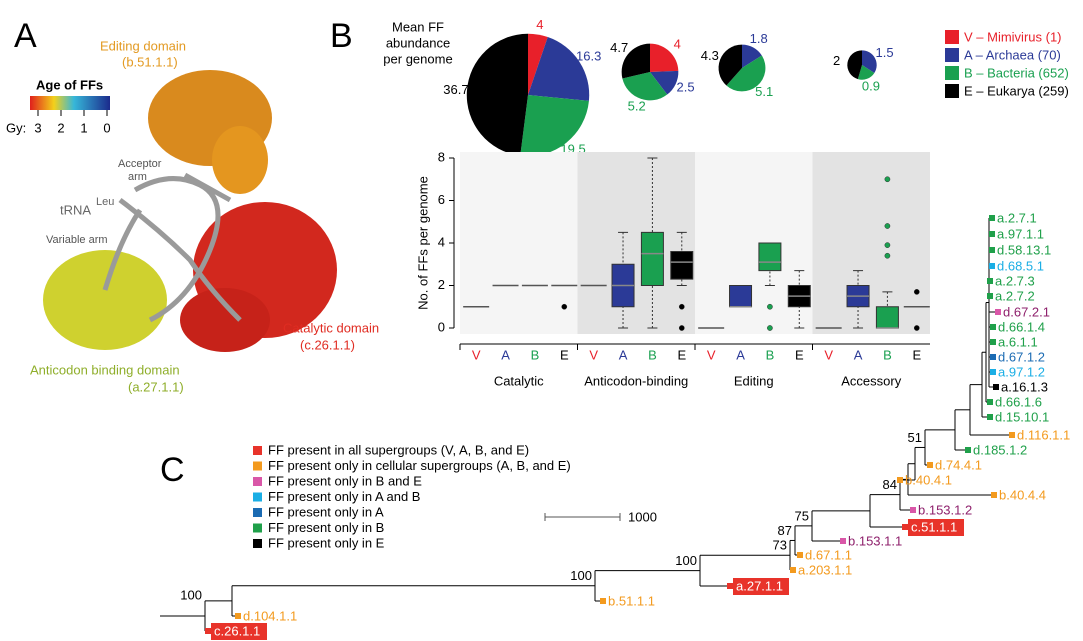 Image resolution: width=1083 pixels, height=641 pixels. What do you see at coordinates (890, 484) in the screenshot?
I see `bootstrap-label: 84` at bounding box center [890, 484].